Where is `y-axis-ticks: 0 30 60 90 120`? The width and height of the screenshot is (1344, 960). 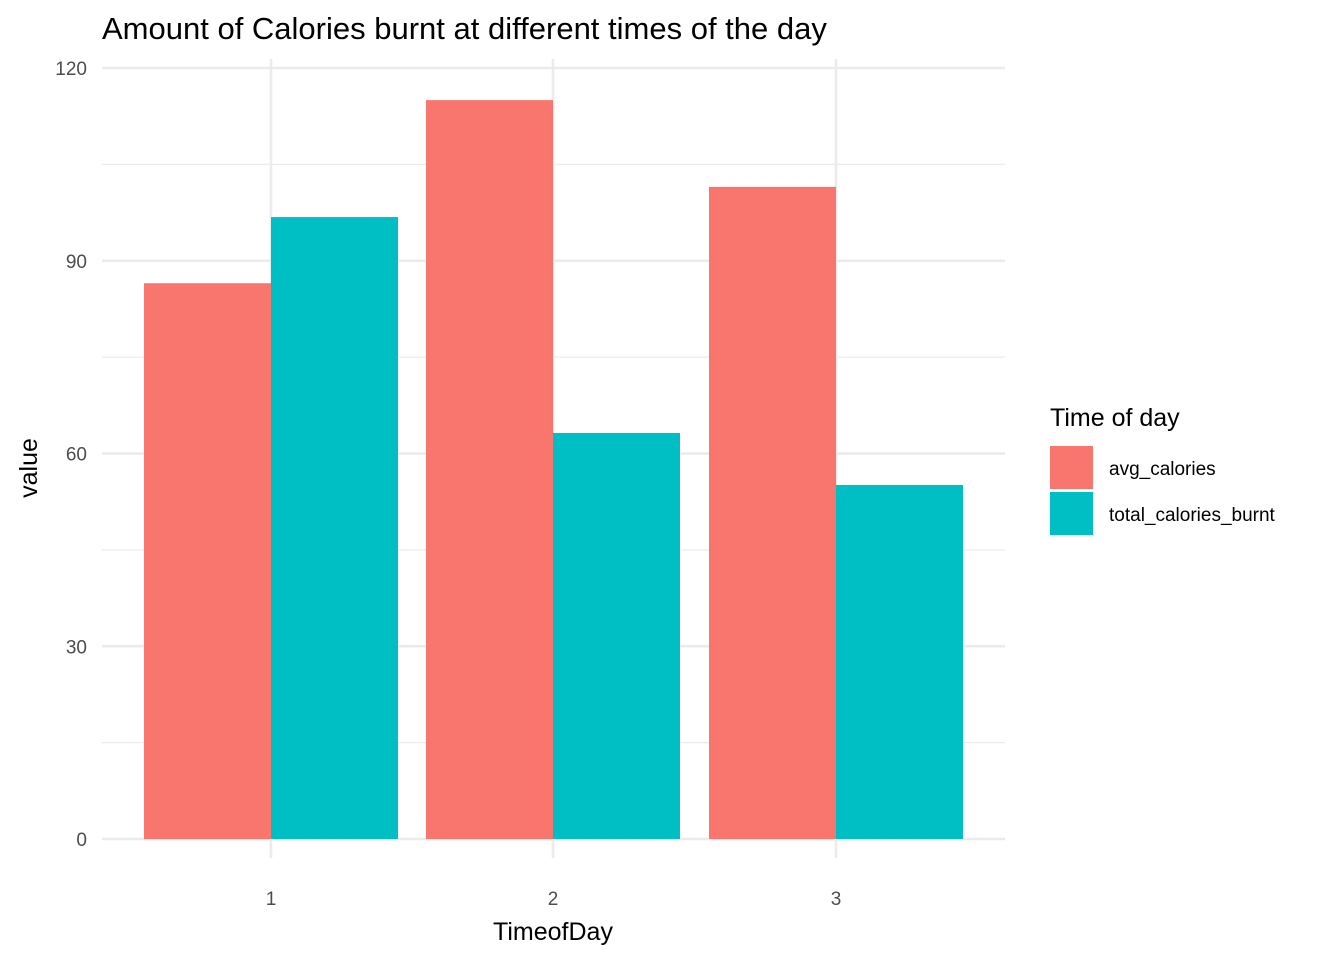
y-axis-ticks: 0 30 60 90 120 is located at coordinates (71, 455).